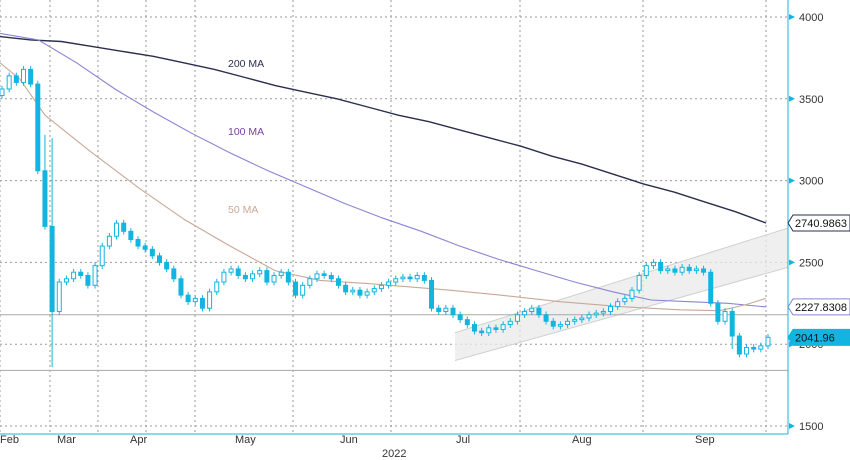 Image resolution: width=850 pixels, height=460 pixels. What do you see at coordinates (243, 210) in the screenshot?
I see `ma-label-50-ma: 50 MA` at bounding box center [243, 210].